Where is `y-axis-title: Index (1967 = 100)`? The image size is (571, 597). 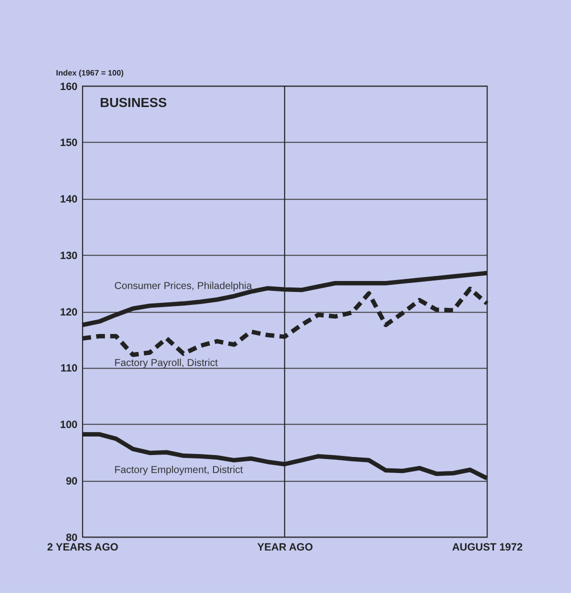 y-axis-title: Index (1967 = 100) is located at coordinates (90, 73).